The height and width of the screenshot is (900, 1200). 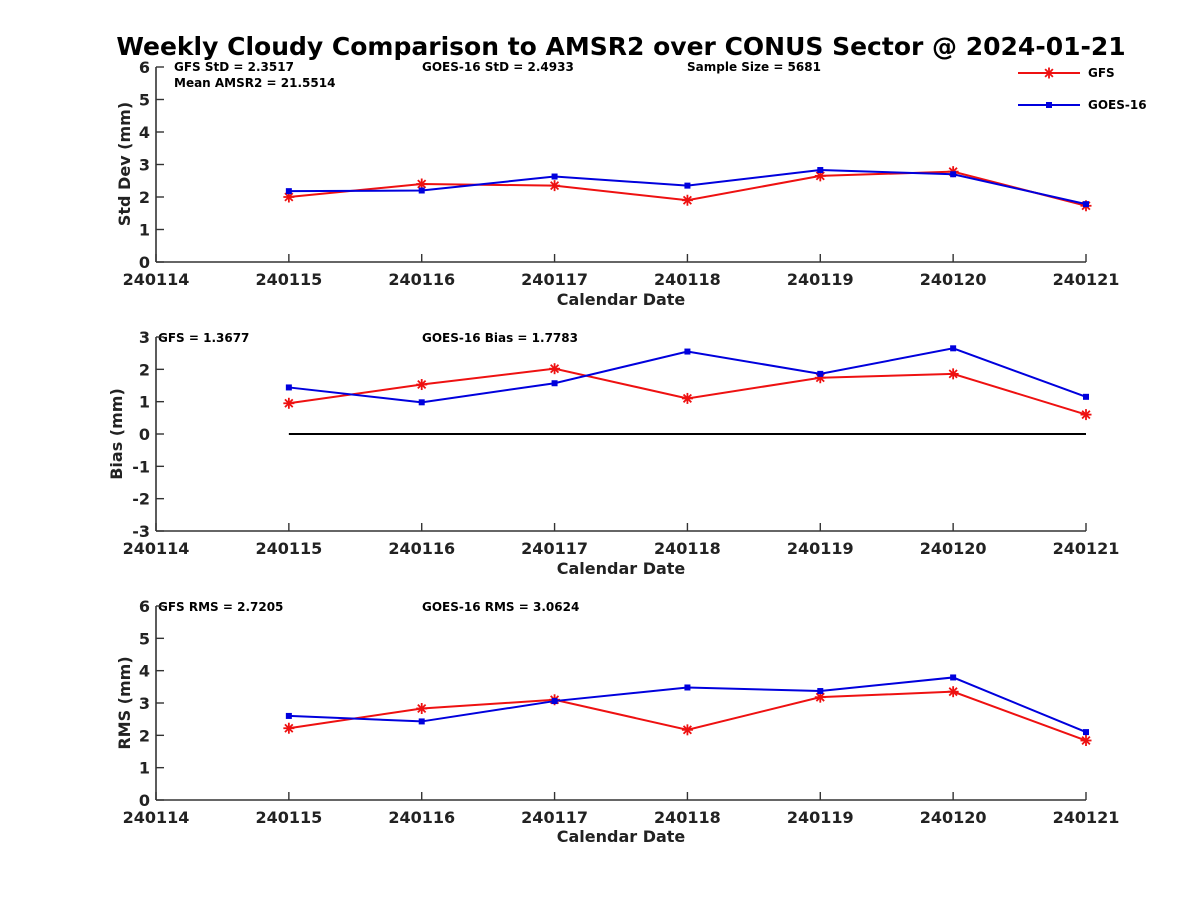 I want to click on legend-label-gfs: GFS, so click(x=1101, y=73).